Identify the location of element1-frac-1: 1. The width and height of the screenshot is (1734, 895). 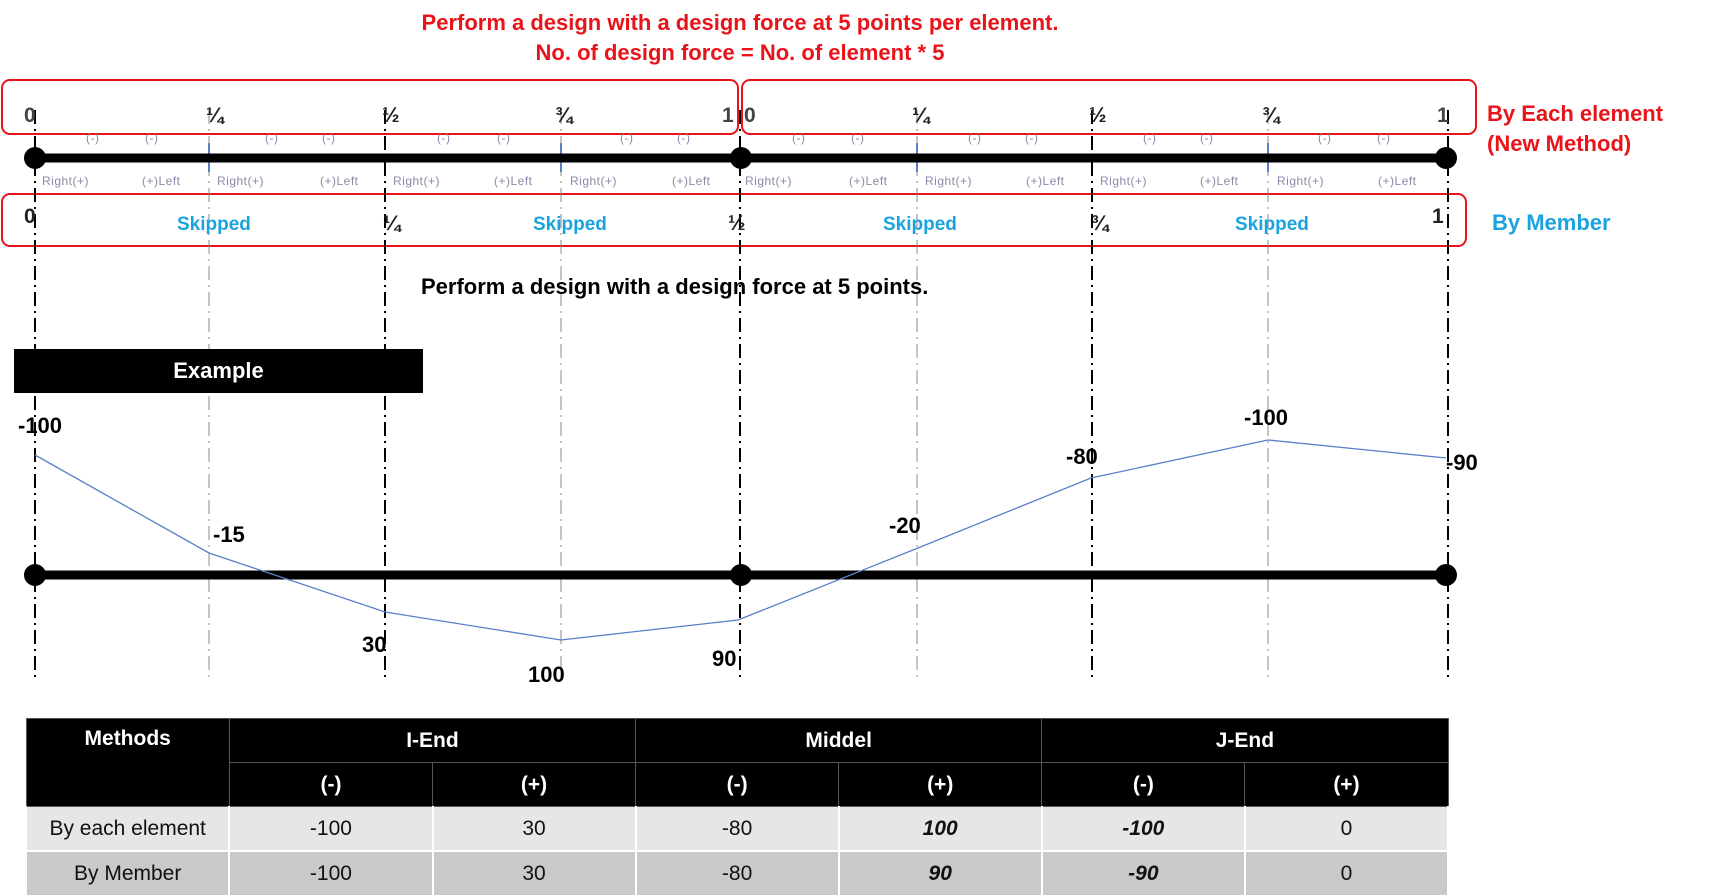
(728, 115).